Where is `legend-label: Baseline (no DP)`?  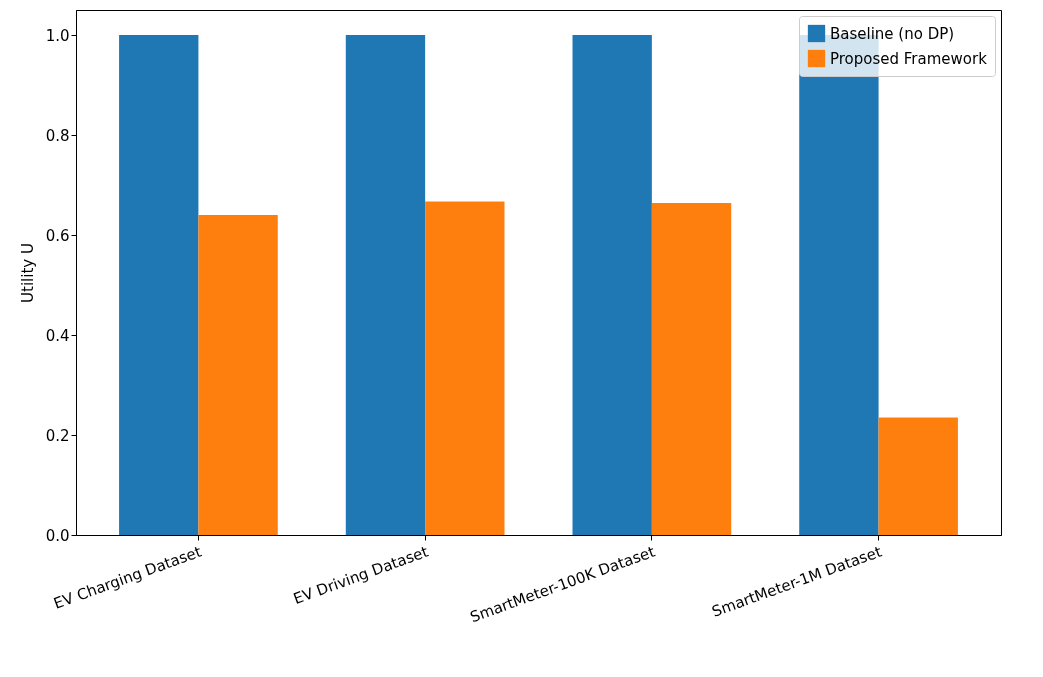 legend-label: Baseline (no DP) is located at coordinates (892, 33).